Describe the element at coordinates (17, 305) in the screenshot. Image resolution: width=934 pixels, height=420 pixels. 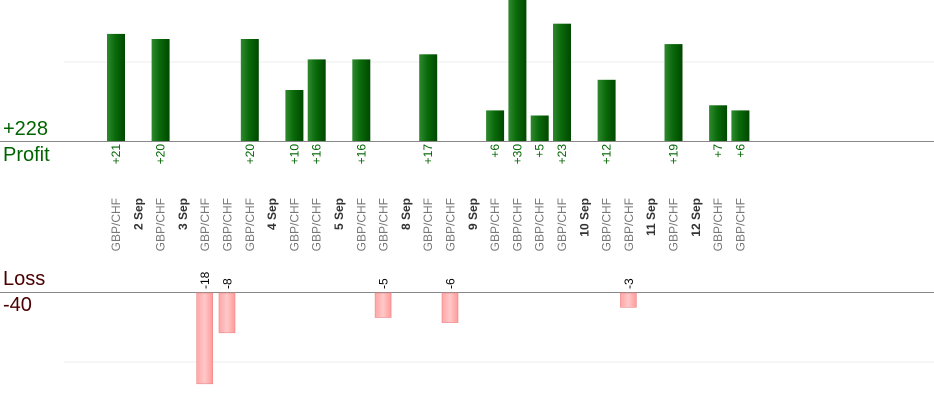
I see `loss-total: -40` at that location.